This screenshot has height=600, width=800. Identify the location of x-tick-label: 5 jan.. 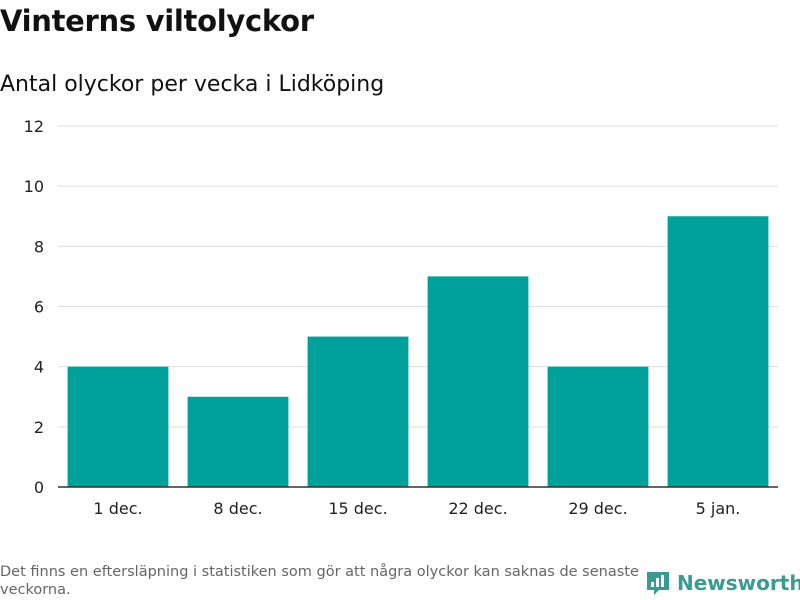
(718, 508).